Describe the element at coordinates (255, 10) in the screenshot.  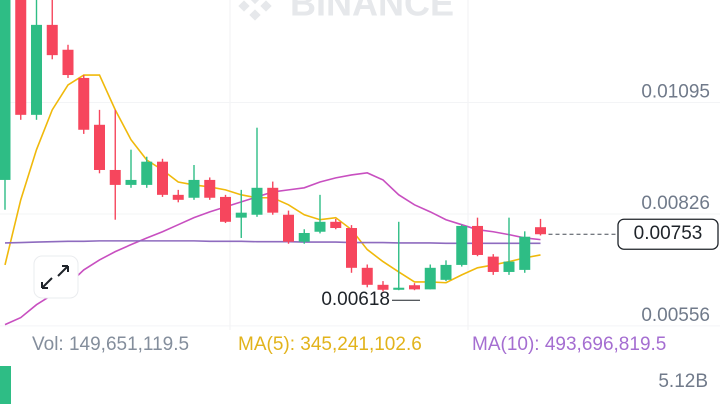
I see `watermark-logo` at that location.